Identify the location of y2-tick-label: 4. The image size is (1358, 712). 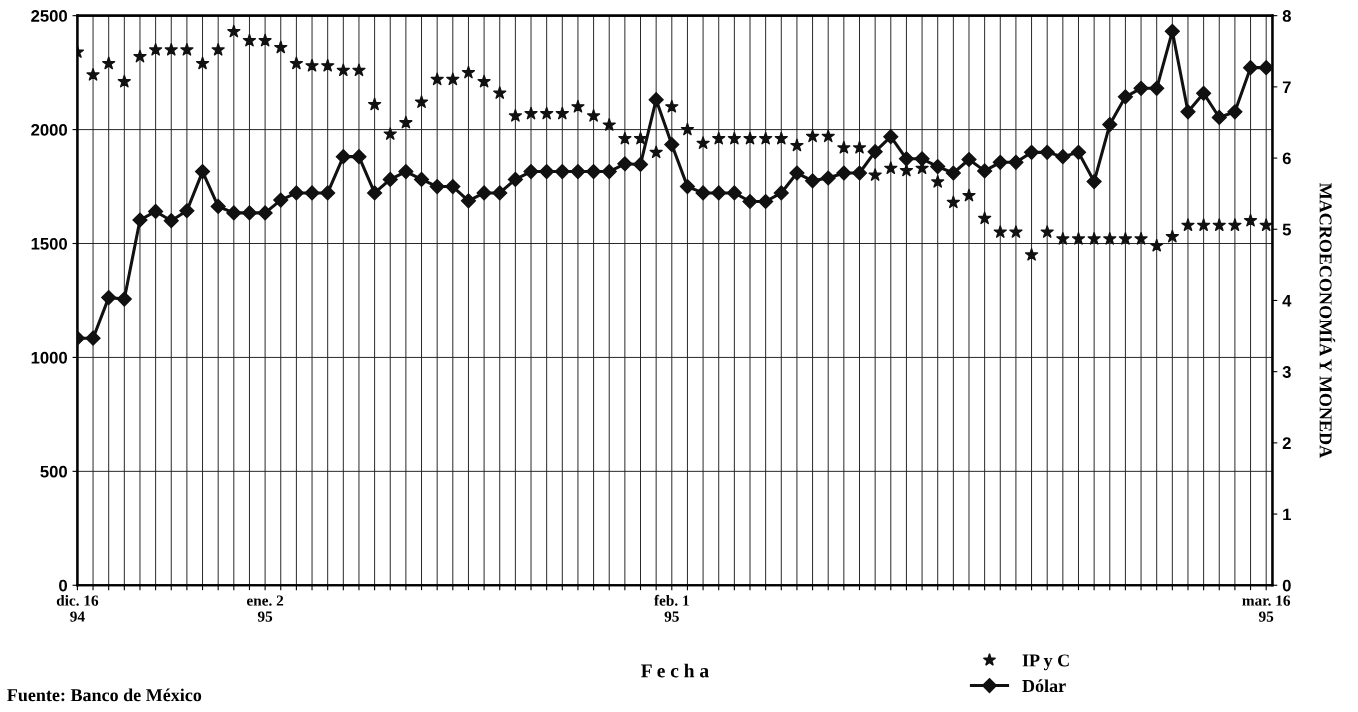
(1287, 301).